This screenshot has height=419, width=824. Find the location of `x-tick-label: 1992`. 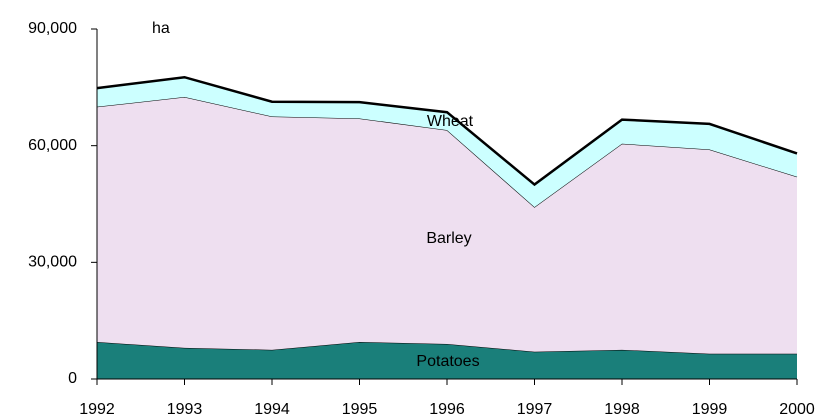

x-tick-label: 1992 is located at coordinates (97, 409).